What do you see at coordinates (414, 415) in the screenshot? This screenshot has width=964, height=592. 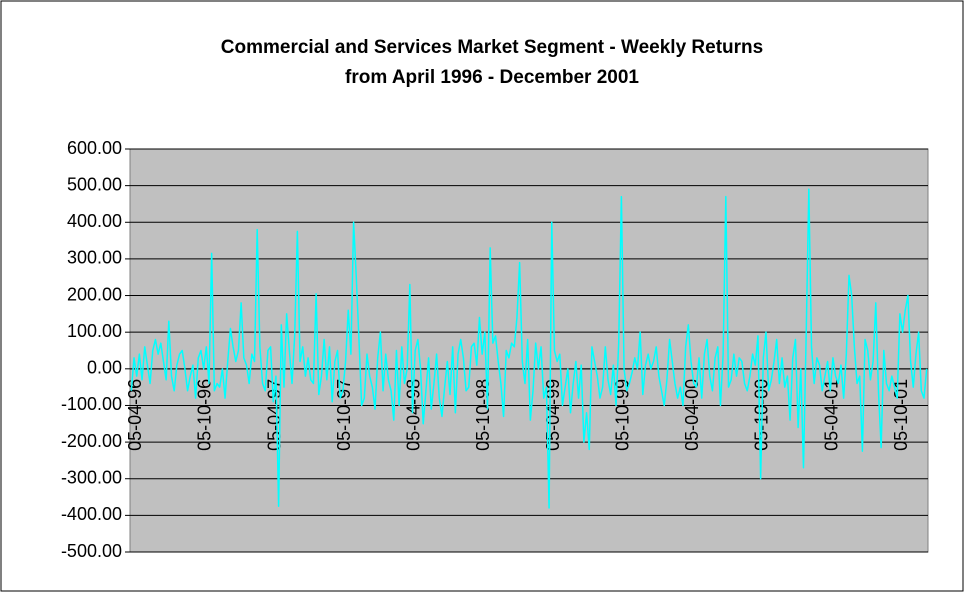 I see `x-tick-label: 05-04-98` at bounding box center [414, 415].